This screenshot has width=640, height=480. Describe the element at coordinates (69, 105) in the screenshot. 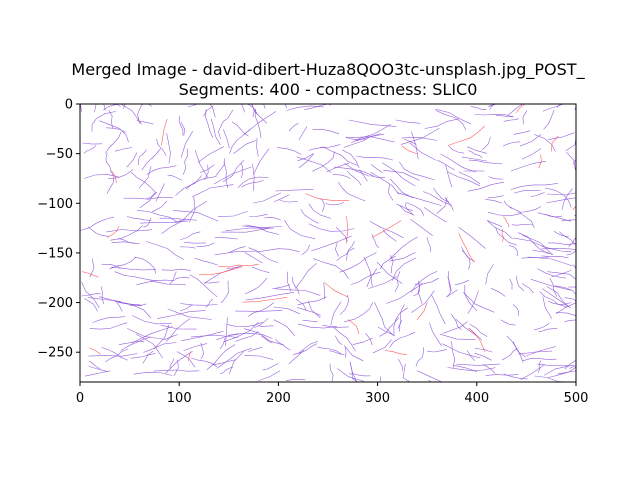

I see `y-tick-label: 0` at that location.